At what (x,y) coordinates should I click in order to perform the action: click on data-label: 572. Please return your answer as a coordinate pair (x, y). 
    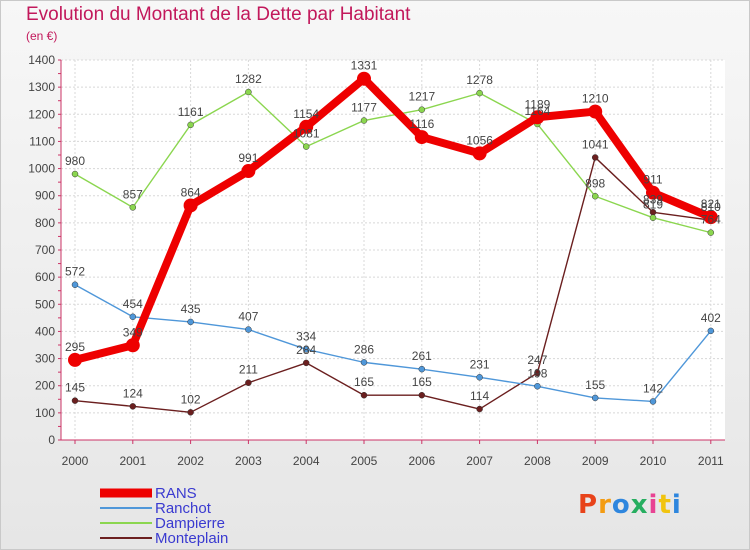
    Looking at the image, I should click on (75, 272).